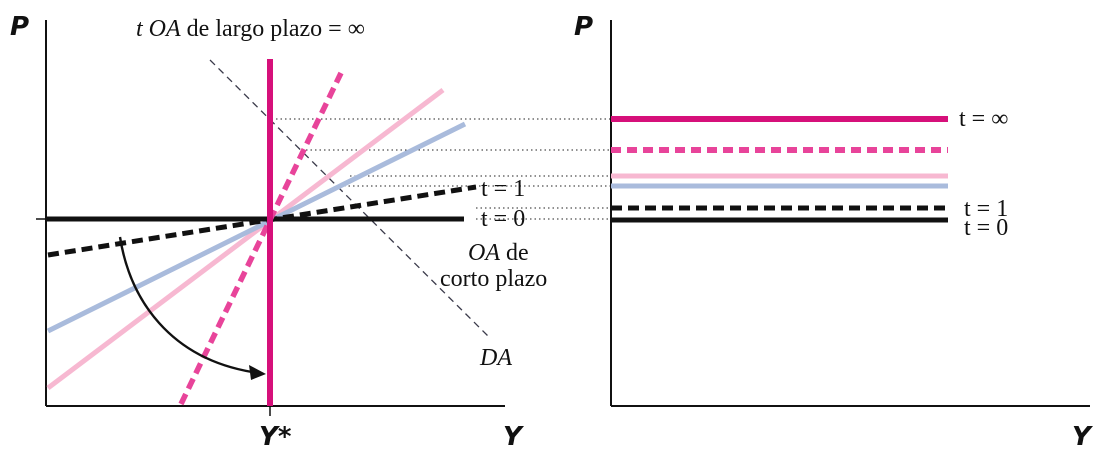 Image resolution: width=1104 pixels, height=449 pixels. What do you see at coordinates (493, 279) in the screenshot?
I see `short-run-supply-label-line2: corto plazo` at bounding box center [493, 279].